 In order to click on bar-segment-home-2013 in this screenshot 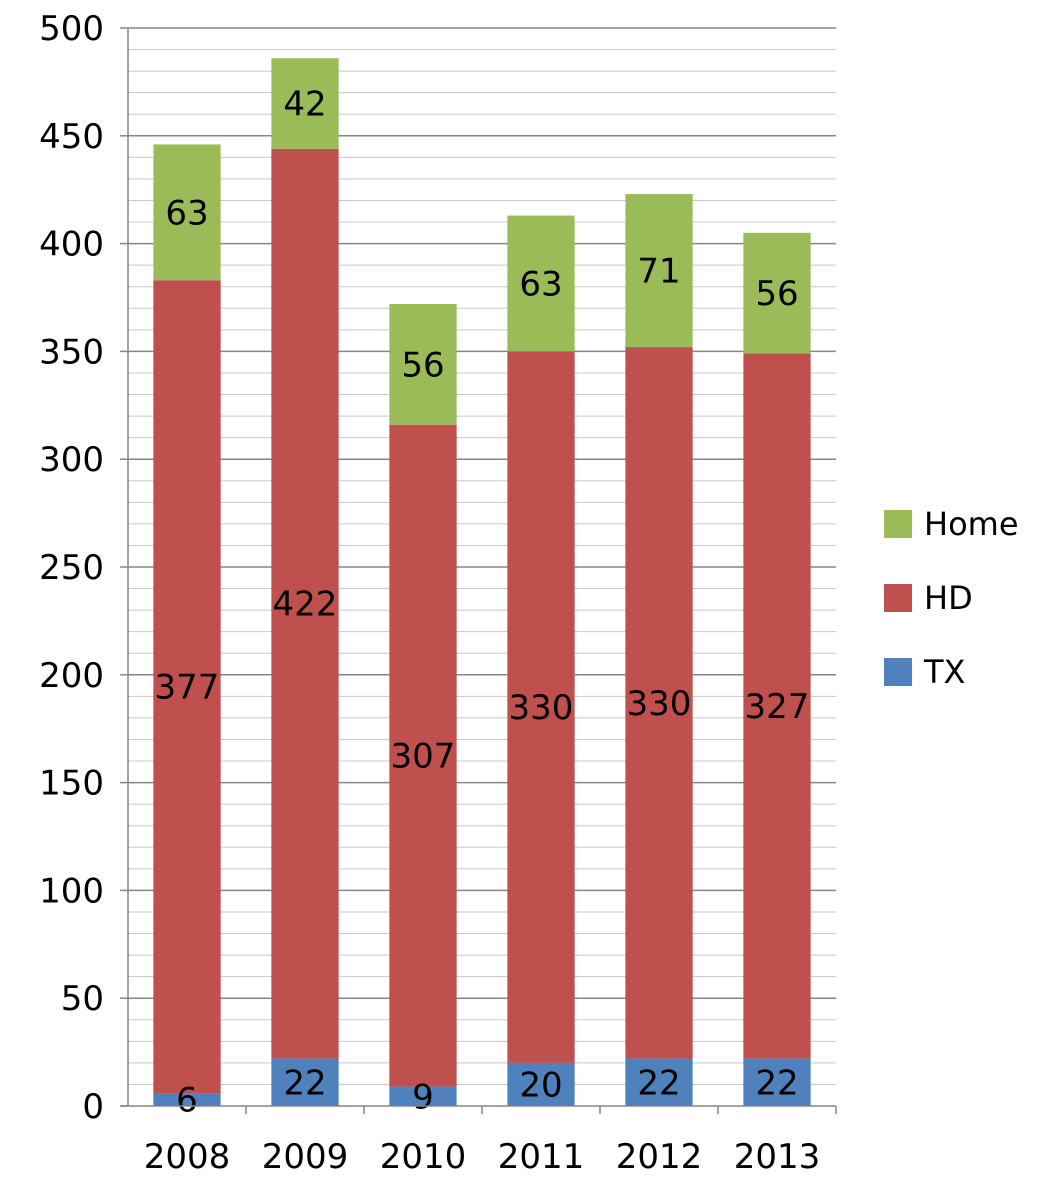, I will do `click(777, 293)`.